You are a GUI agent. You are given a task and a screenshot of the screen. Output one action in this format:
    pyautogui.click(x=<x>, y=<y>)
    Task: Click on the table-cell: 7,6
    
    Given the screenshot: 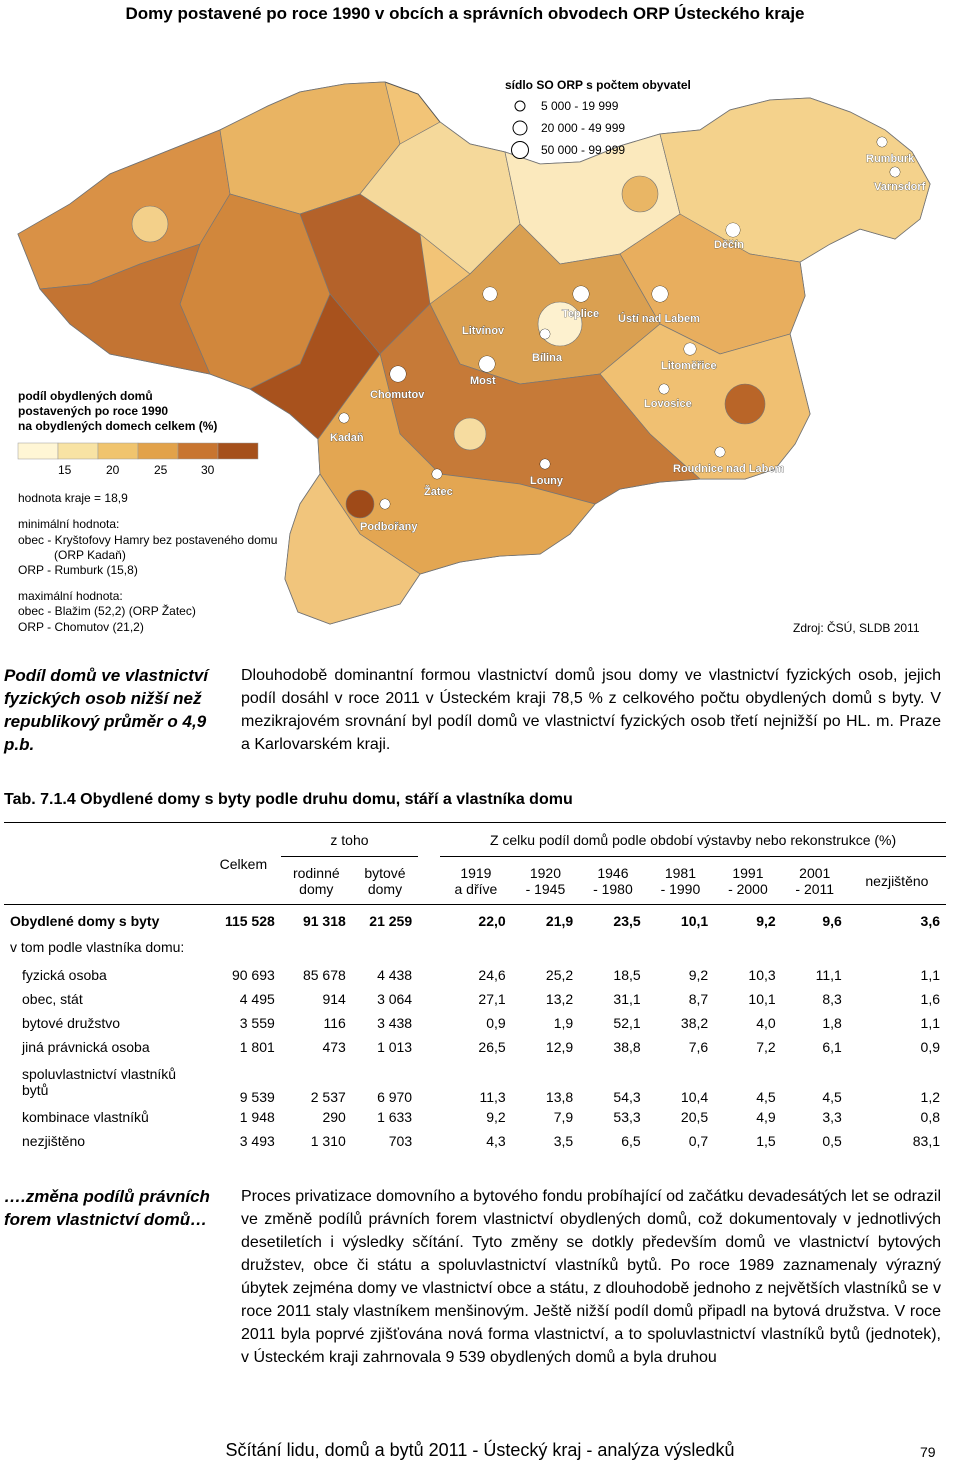 What is the action you would take?
    pyautogui.click(x=698, y=1046)
    